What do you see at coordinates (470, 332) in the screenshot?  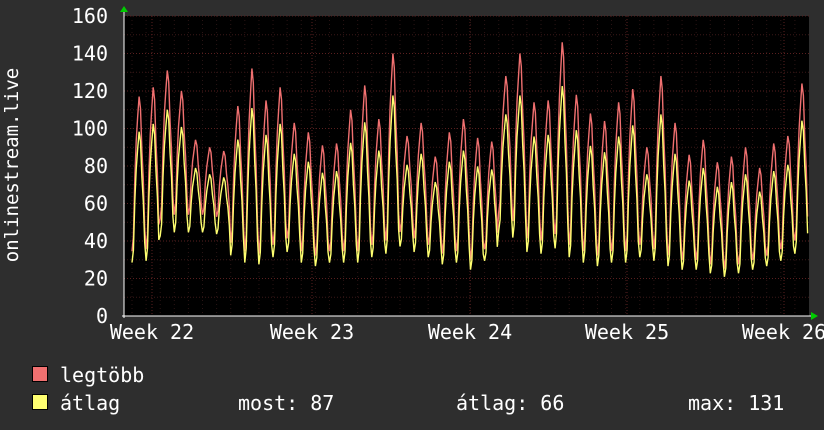 I see `x-tick-label: Week 24` at bounding box center [470, 332].